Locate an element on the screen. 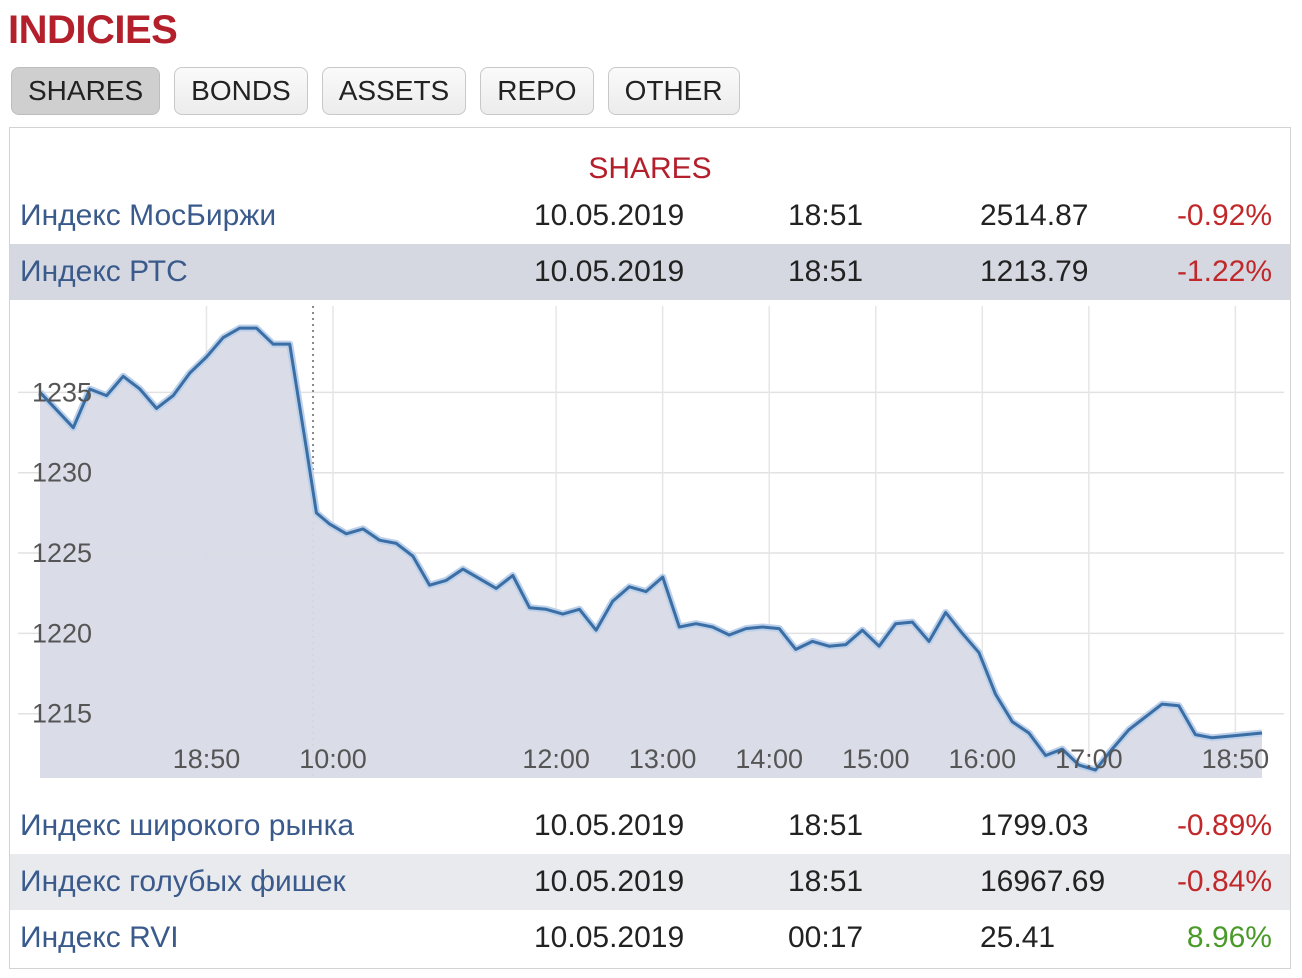 This screenshot has height=978, width=1302. tab-assets: ASSETS is located at coordinates (394, 91).